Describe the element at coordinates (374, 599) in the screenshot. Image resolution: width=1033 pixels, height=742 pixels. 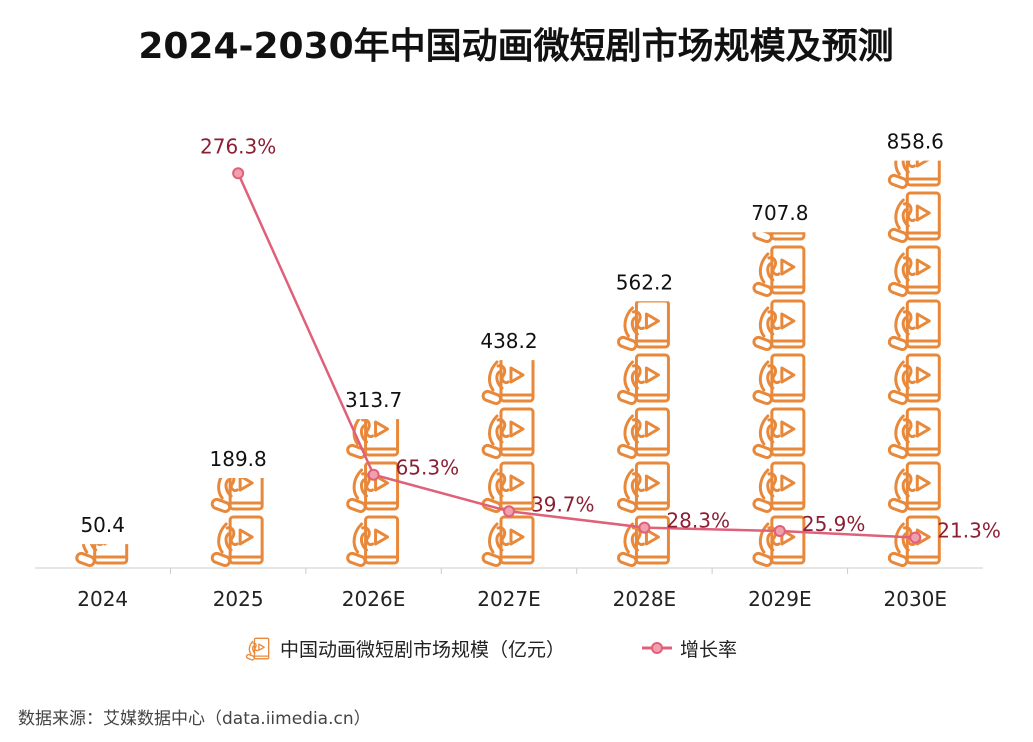
I see `x-tick-label: 2026E` at that location.